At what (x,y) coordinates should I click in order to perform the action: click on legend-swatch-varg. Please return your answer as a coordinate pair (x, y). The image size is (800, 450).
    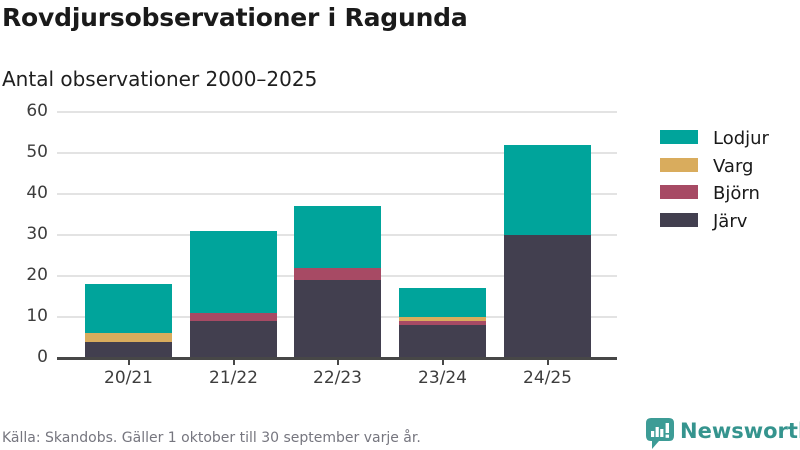
    Looking at the image, I should click on (679, 164).